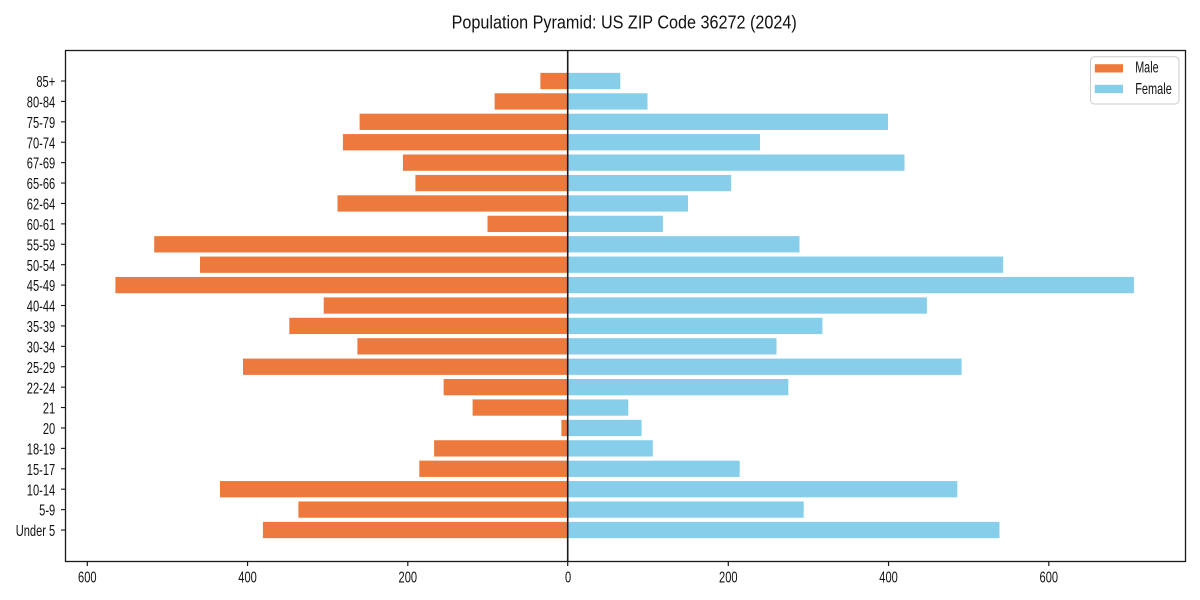 This screenshot has height=600, width=1200. I want to click on svg-text: 50-54, so click(41, 265).